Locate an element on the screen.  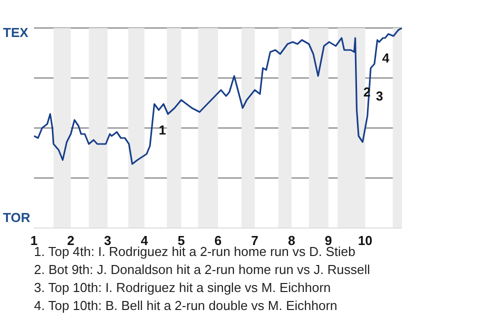
annotation: 4 is located at coordinates (386, 58).